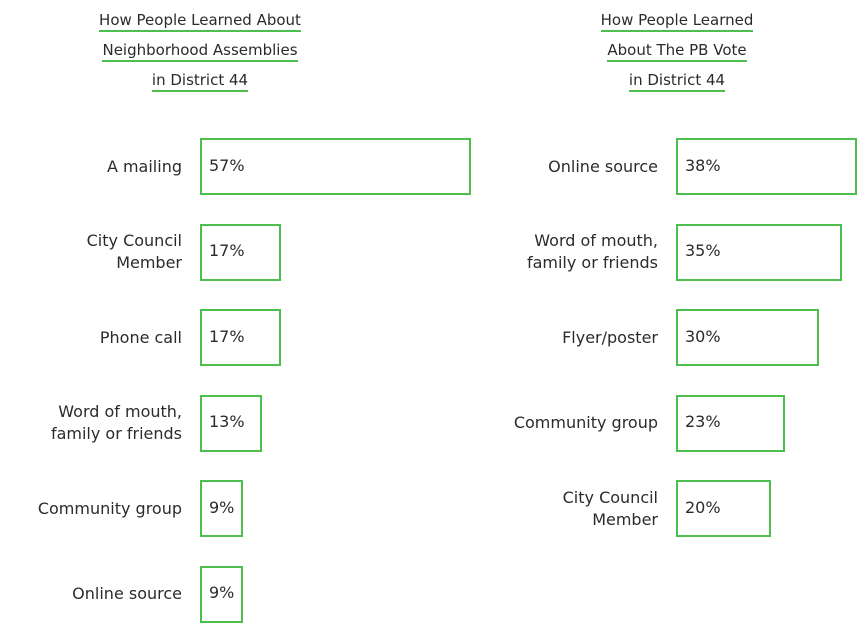 This screenshot has height=623, width=857. I want to click on value-label: 35%, so click(703, 250).